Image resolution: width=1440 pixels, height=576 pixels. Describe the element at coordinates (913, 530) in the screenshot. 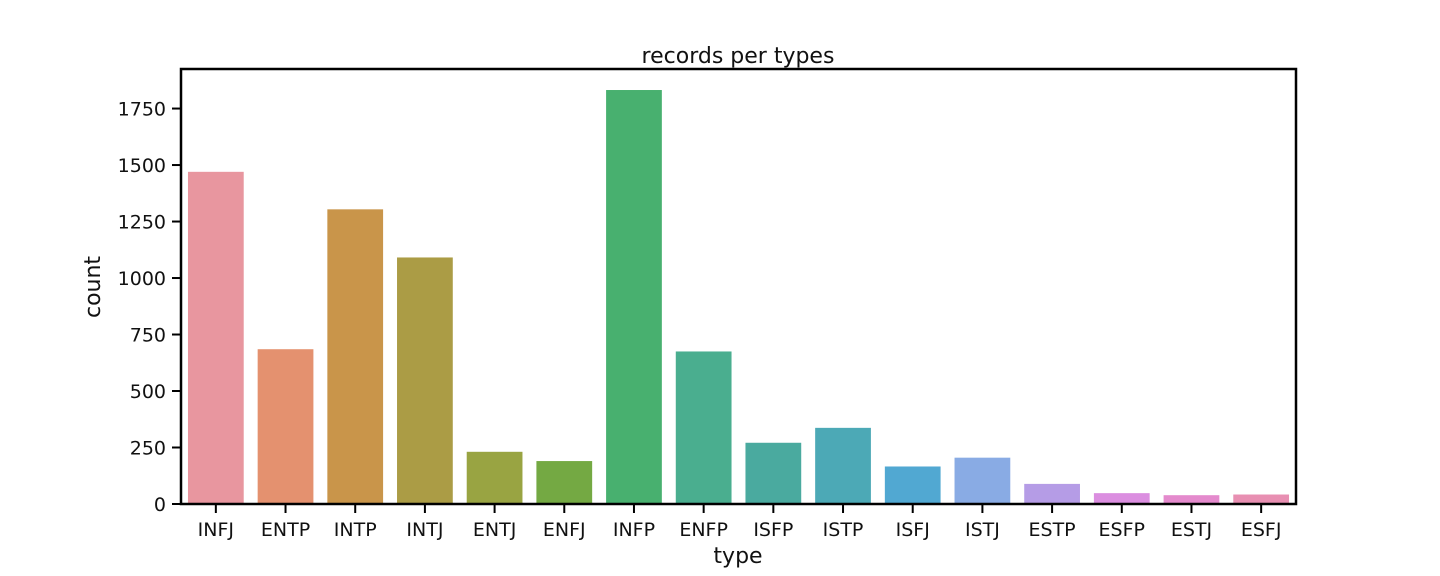

I see `x-tick-label: ISFJ` at that location.